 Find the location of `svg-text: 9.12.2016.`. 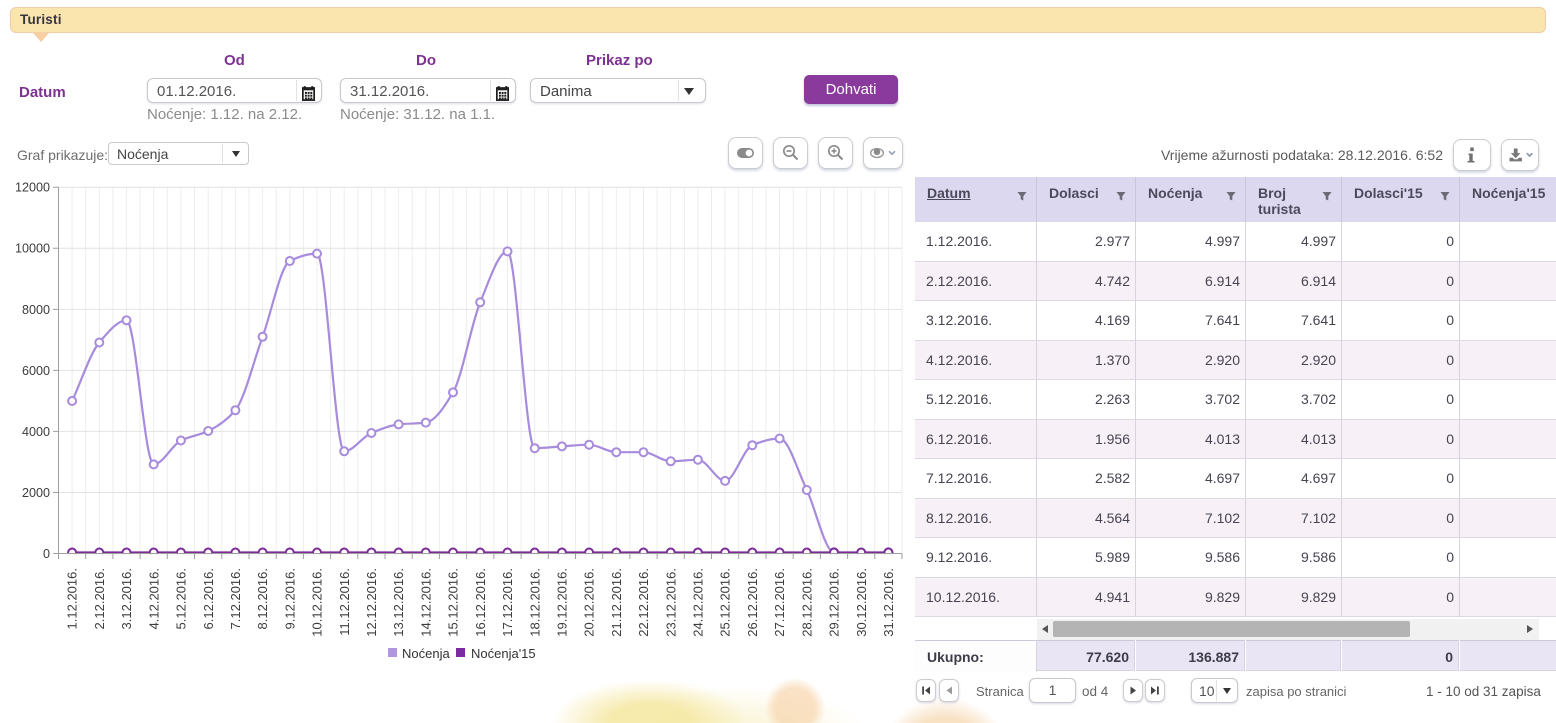

svg-text: 9.12.2016. is located at coordinates (289, 598).